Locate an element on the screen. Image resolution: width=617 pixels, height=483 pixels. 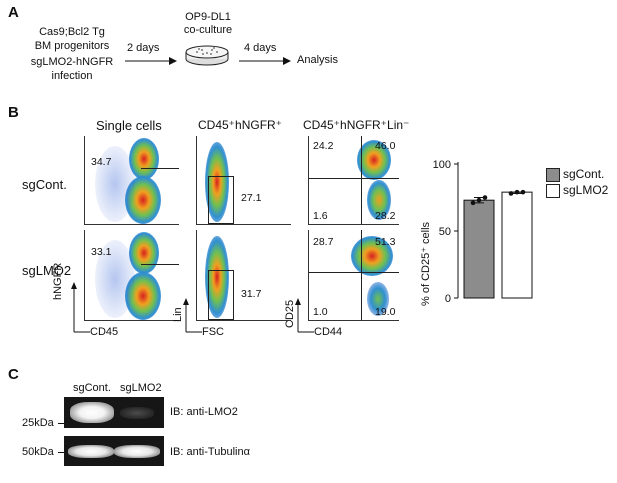
flow-plot-sgcont-single-cells: 34.7 is located at coordinates (131, 180).